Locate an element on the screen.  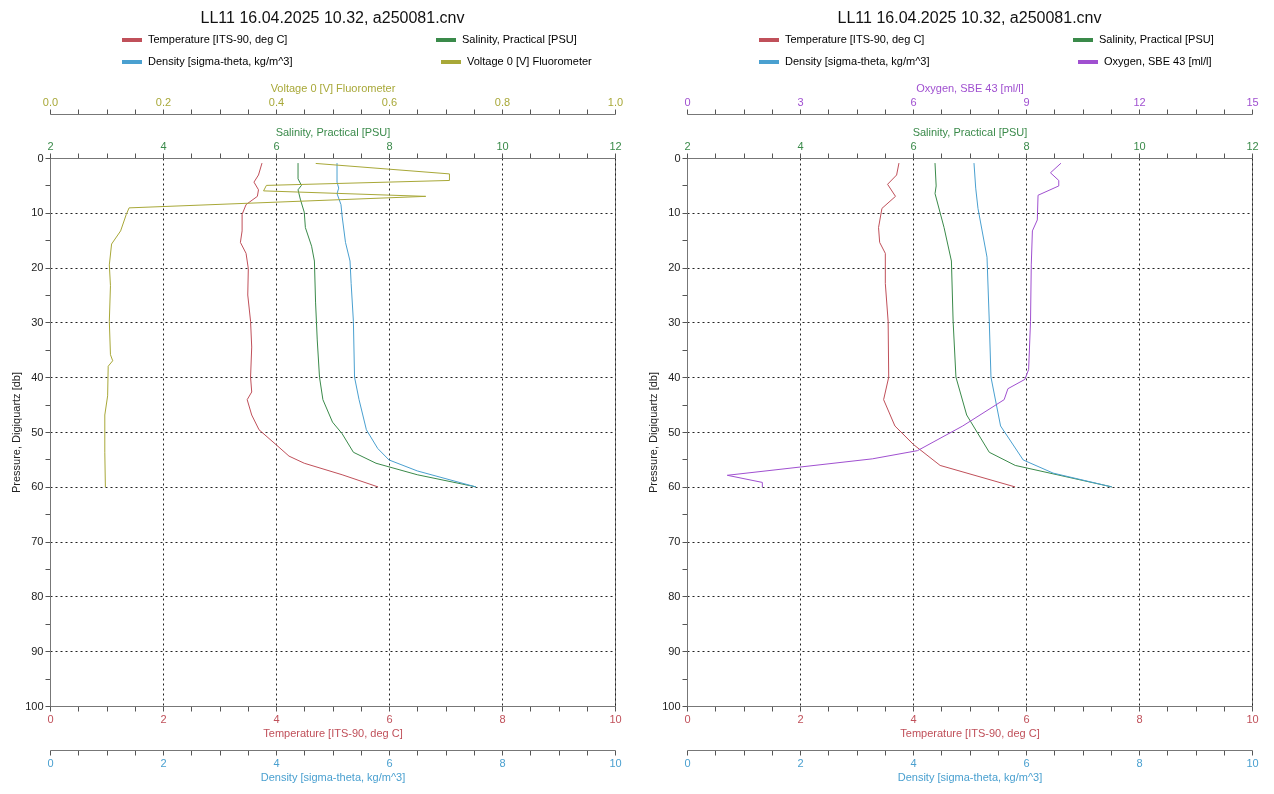
x2-tick-label: 0 is located at coordinates (687, 101).